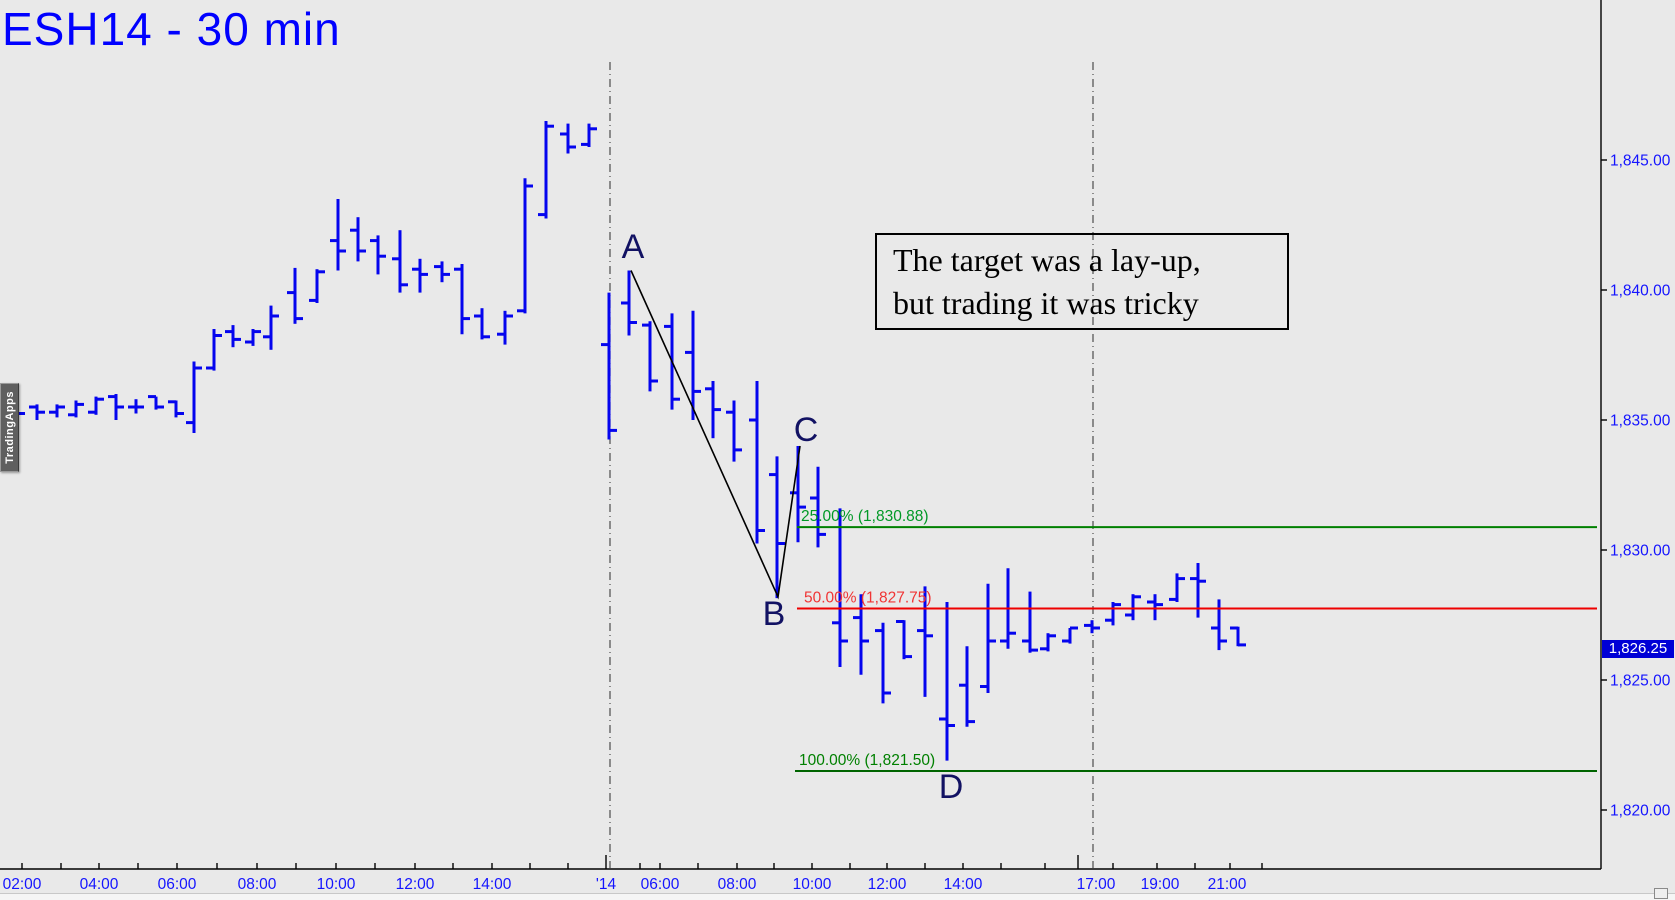 Image resolution: width=1675 pixels, height=900 pixels. I want to click on time-axis-label: 19:00, so click(1160, 884).